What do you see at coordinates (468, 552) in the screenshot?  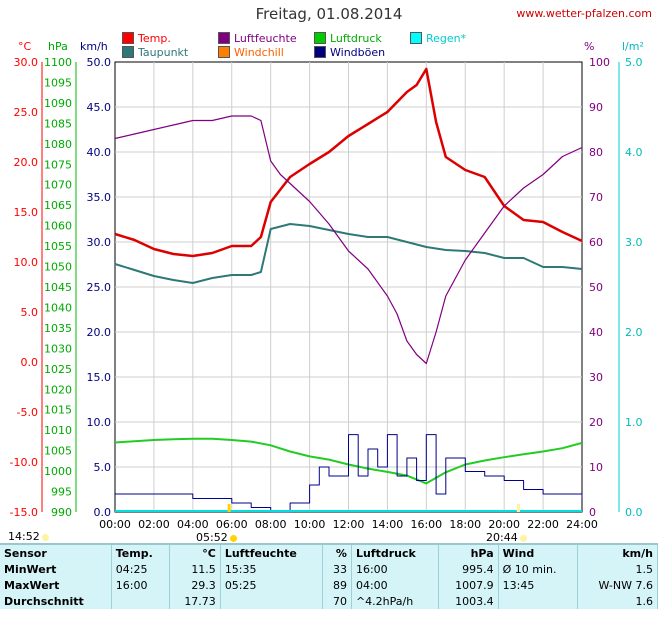 I see `col-pressure-unit: hPa` at bounding box center [468, 552].